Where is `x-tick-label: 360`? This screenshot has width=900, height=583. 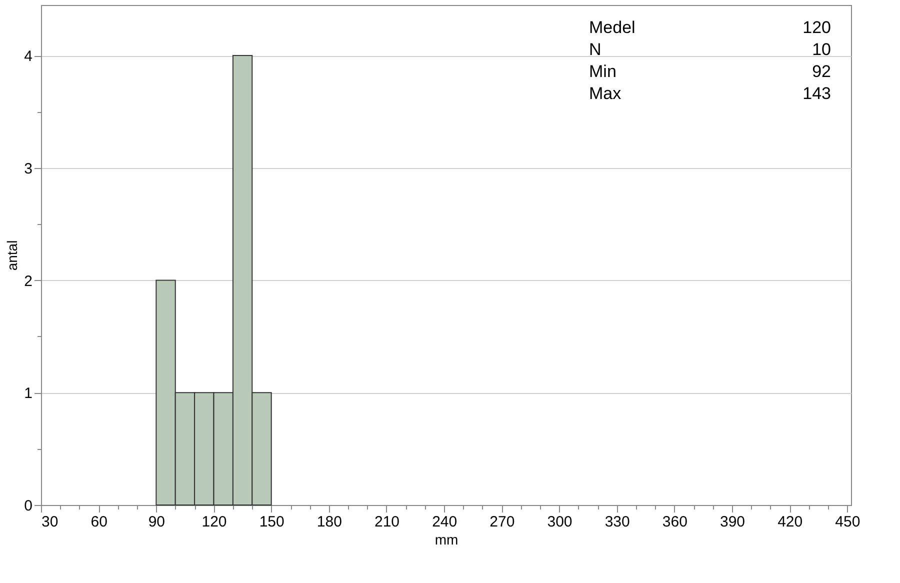
x-tick-label: 360 is located at coordinates (675, 522).